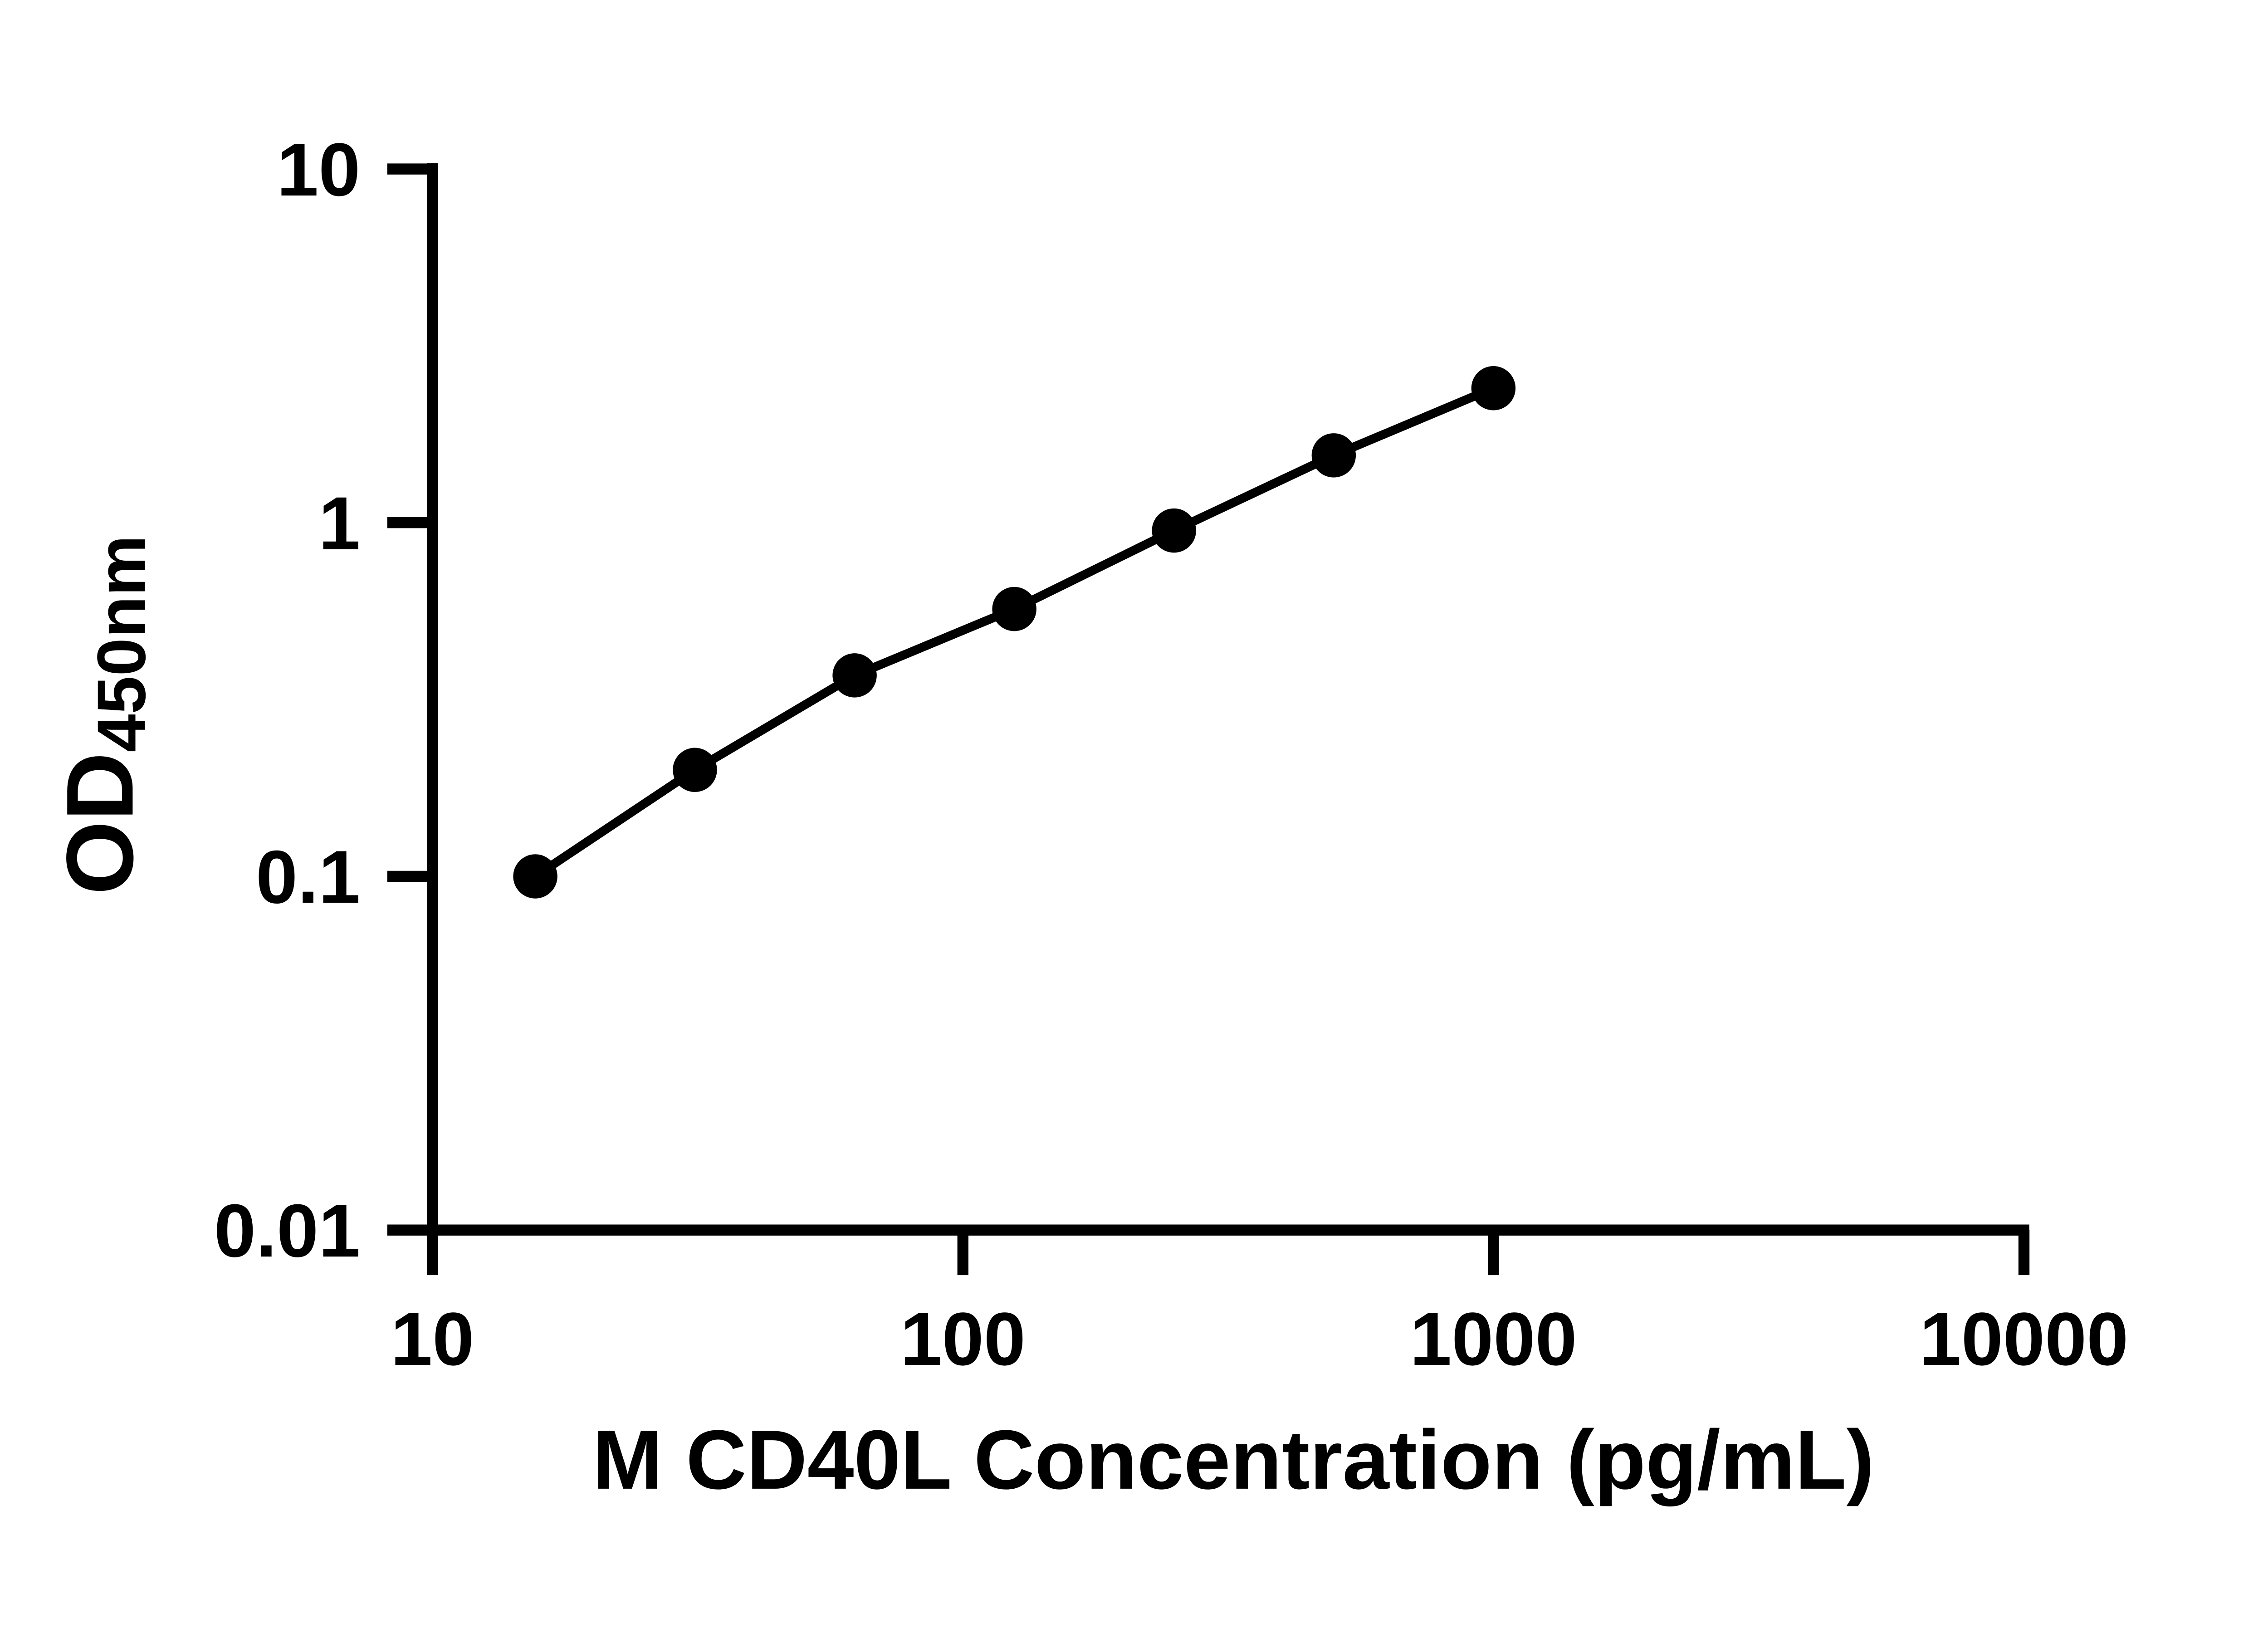 The image size is (2268, 1633). What do you see at coordinates (1234, 1459) in the screenshot?
I see `x-axis-title: M CD40L Concentration (pg/mL)` at bounding box center [1234, 1459].